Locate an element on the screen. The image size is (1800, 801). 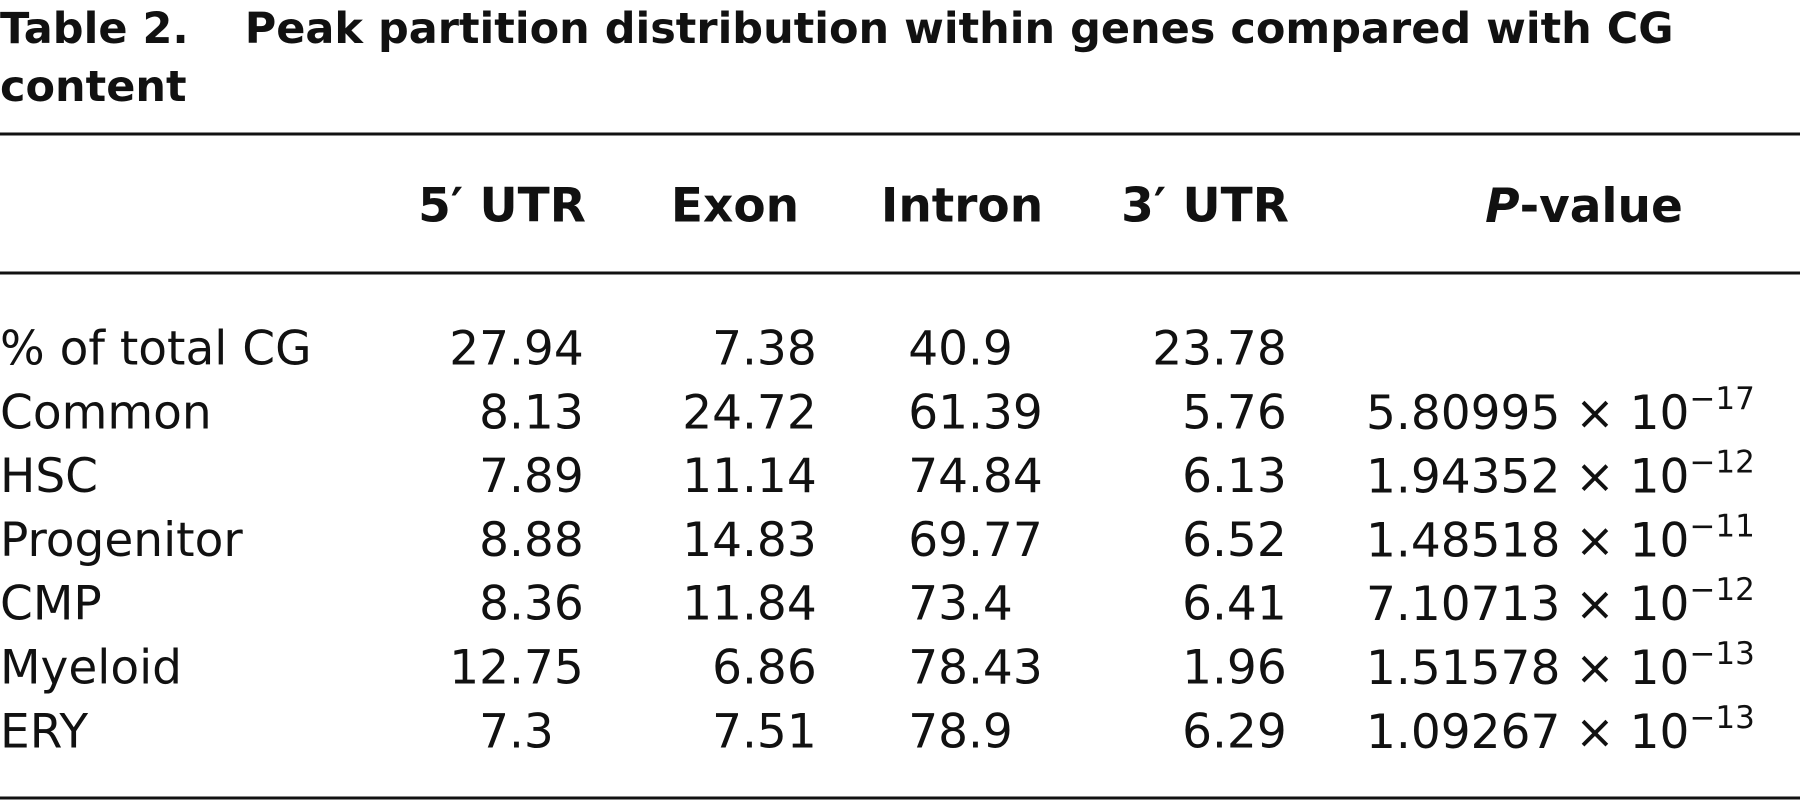
cell-value: 6.13 is located at coordinates (1234, 476).